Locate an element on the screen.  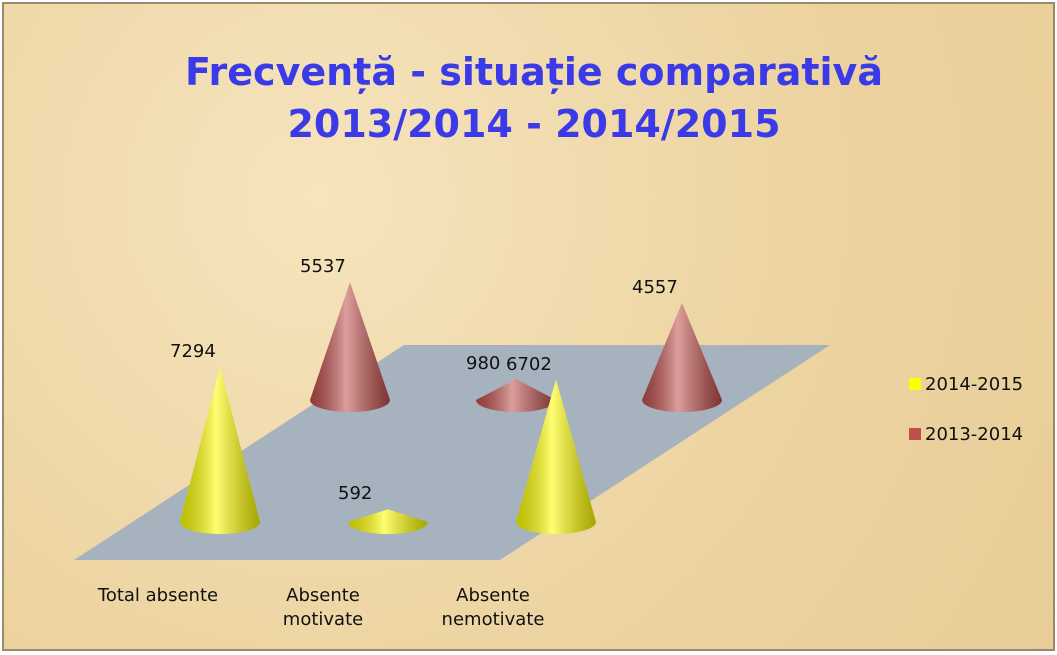
x-tick-label: Absente motivate is located at coordinates (323, 607).